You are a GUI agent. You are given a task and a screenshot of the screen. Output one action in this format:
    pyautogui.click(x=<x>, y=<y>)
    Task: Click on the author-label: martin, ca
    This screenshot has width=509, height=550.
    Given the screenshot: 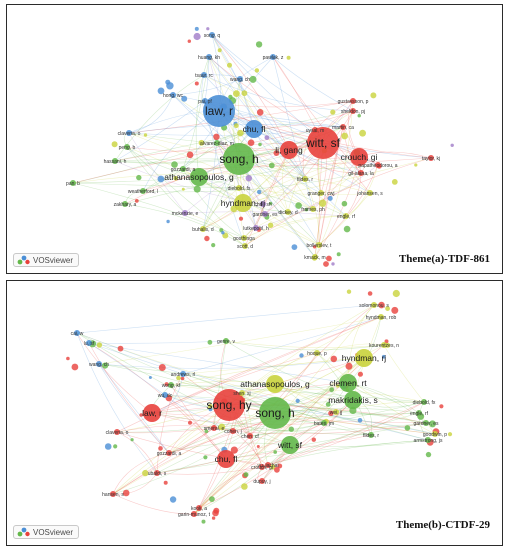 What is the action you would take?
    pyautogui.click(x=343, y=128)
    